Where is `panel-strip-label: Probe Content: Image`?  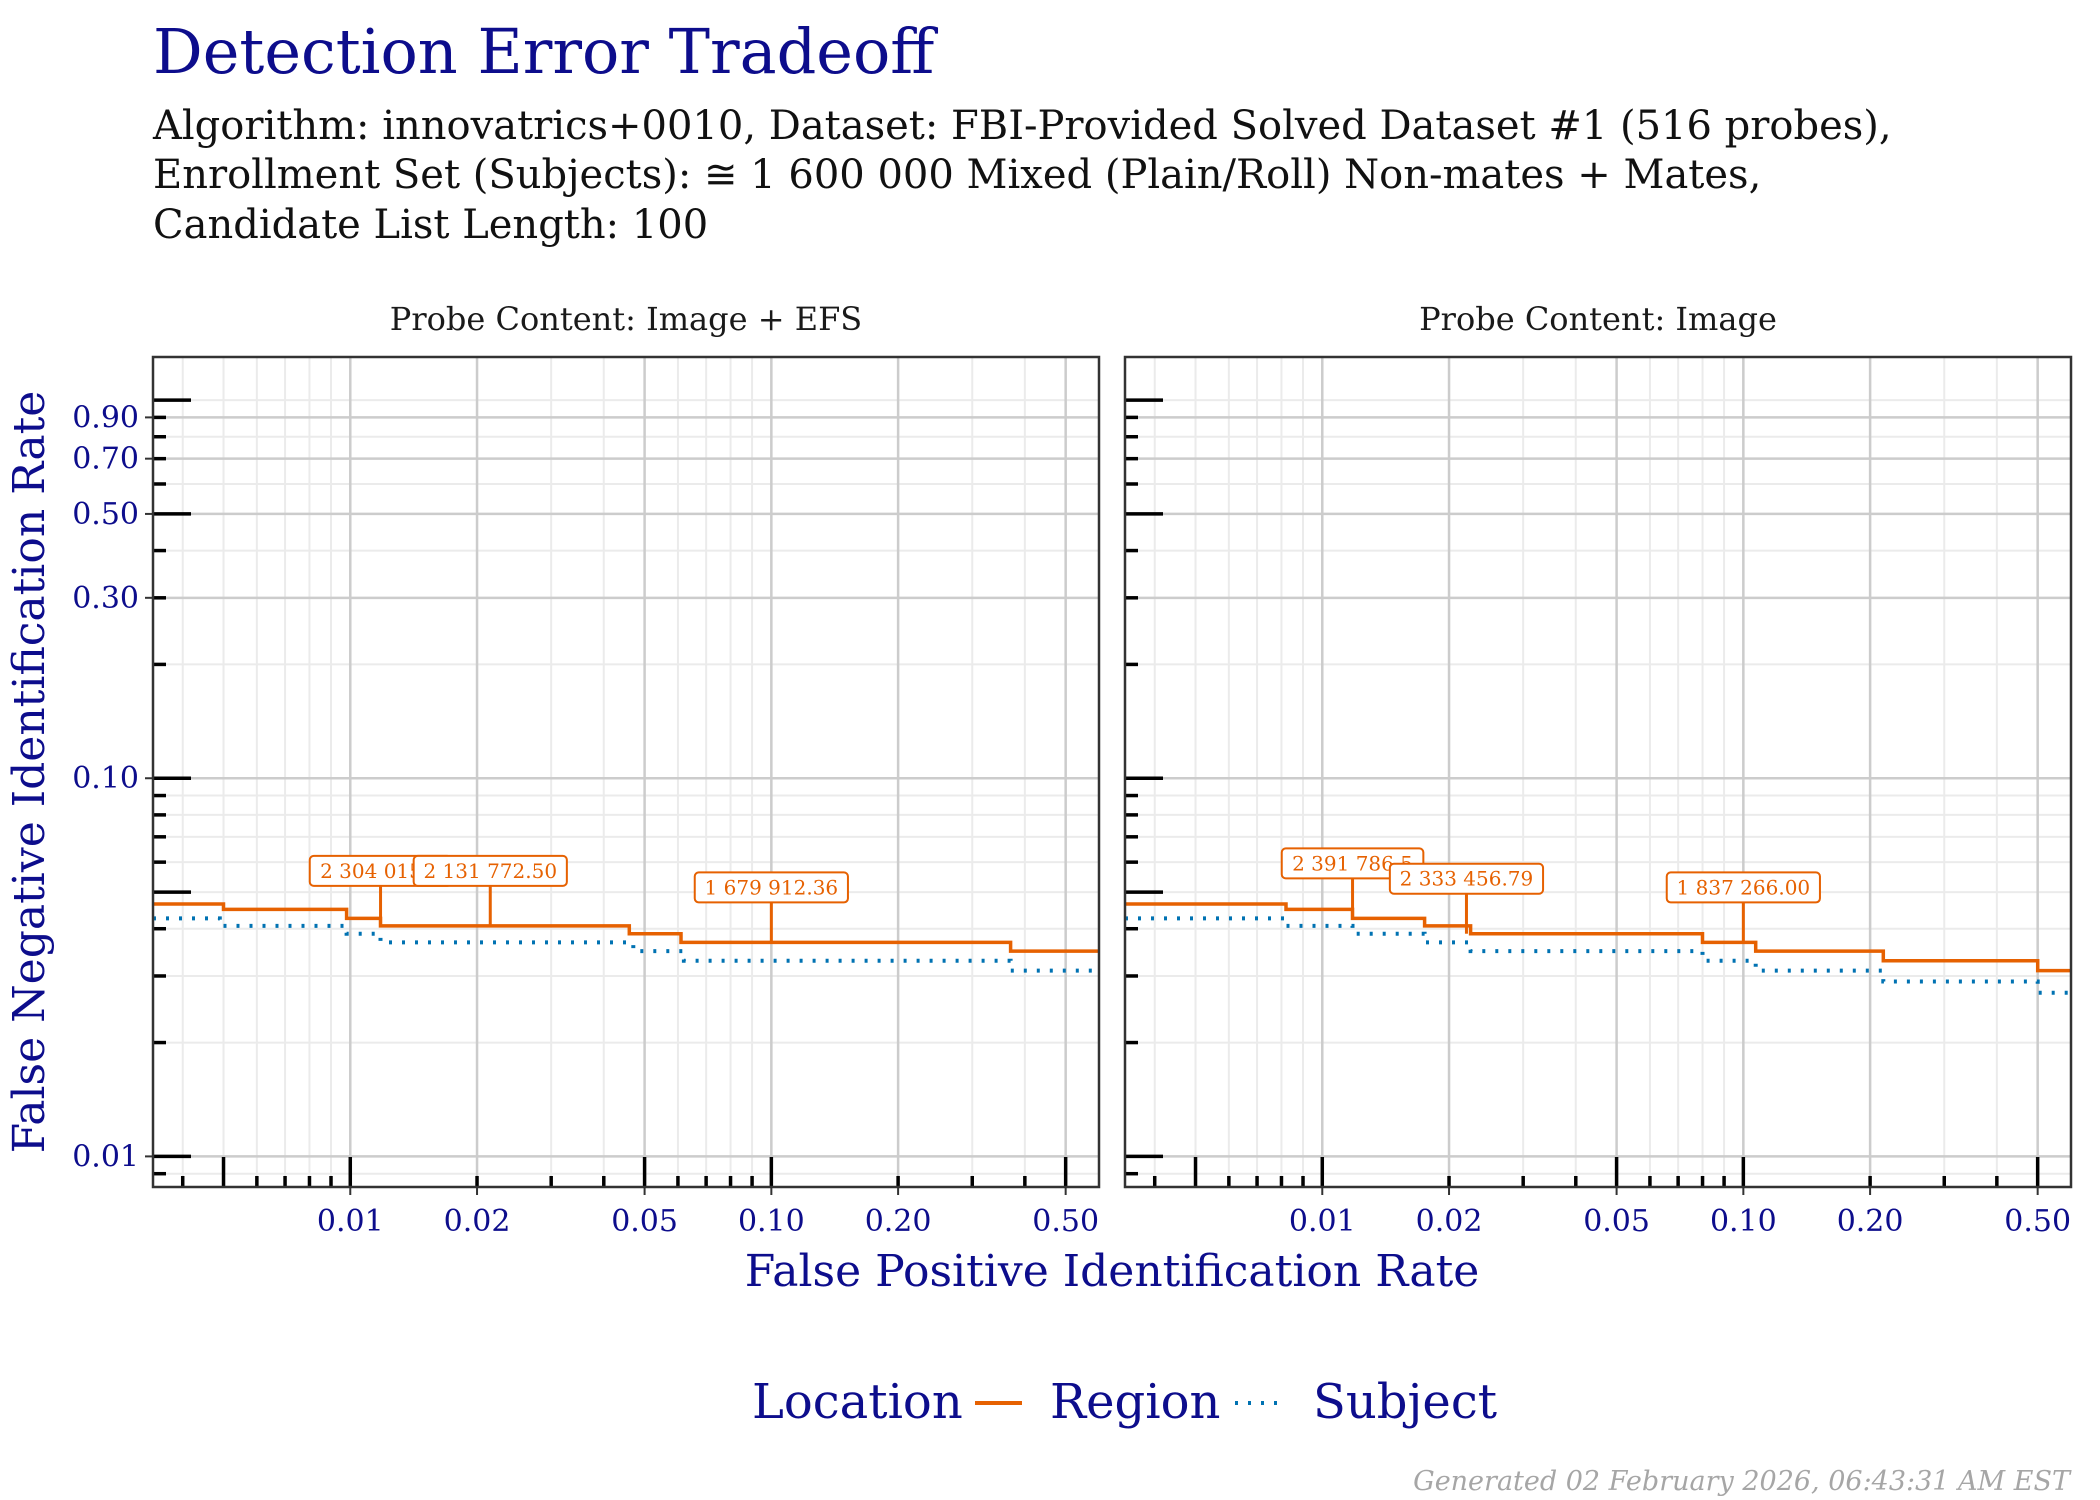
panel-strip-label: Probe Content: Image is located at coordinates (1598, 319).